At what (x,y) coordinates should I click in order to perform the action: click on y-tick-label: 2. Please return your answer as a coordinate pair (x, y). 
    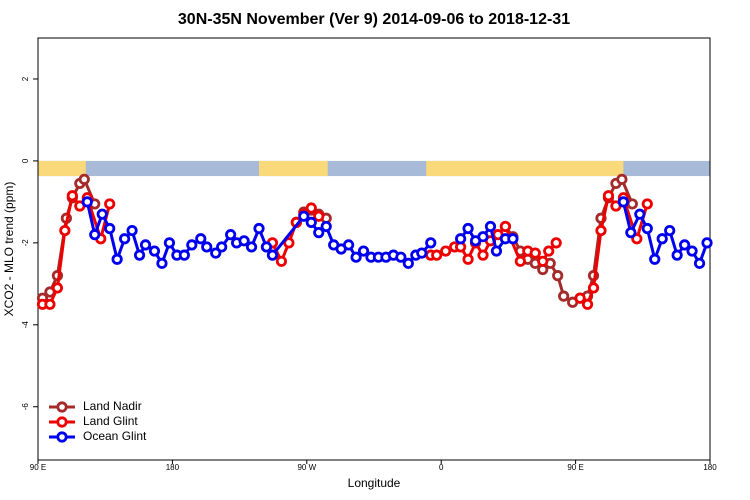
    Looking at the image, I should click on (25, 78).